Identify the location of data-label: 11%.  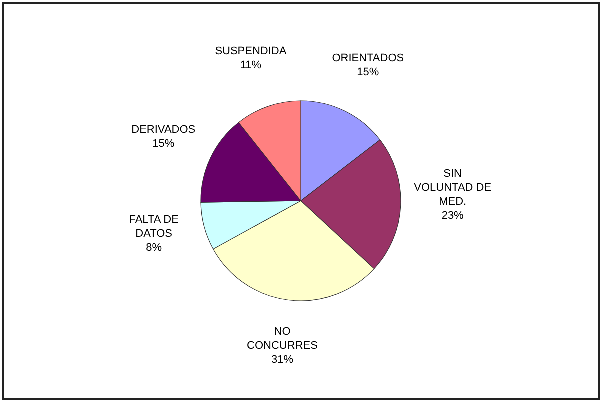
(251, 65).